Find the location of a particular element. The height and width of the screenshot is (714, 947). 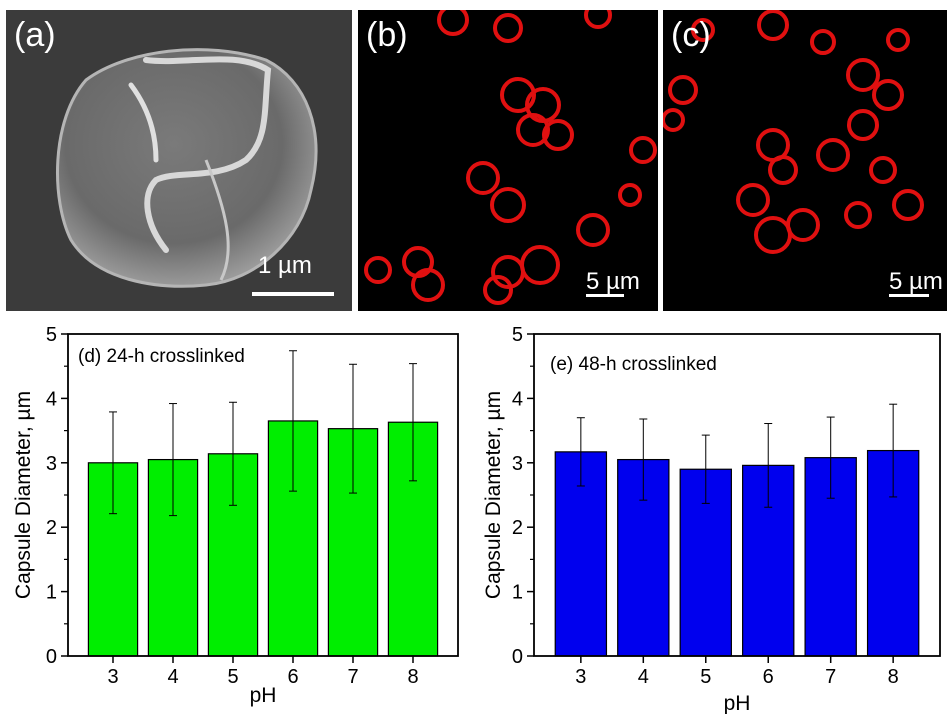

chart-d-x-tick-label: 6 is located at coordinates (292, 677).